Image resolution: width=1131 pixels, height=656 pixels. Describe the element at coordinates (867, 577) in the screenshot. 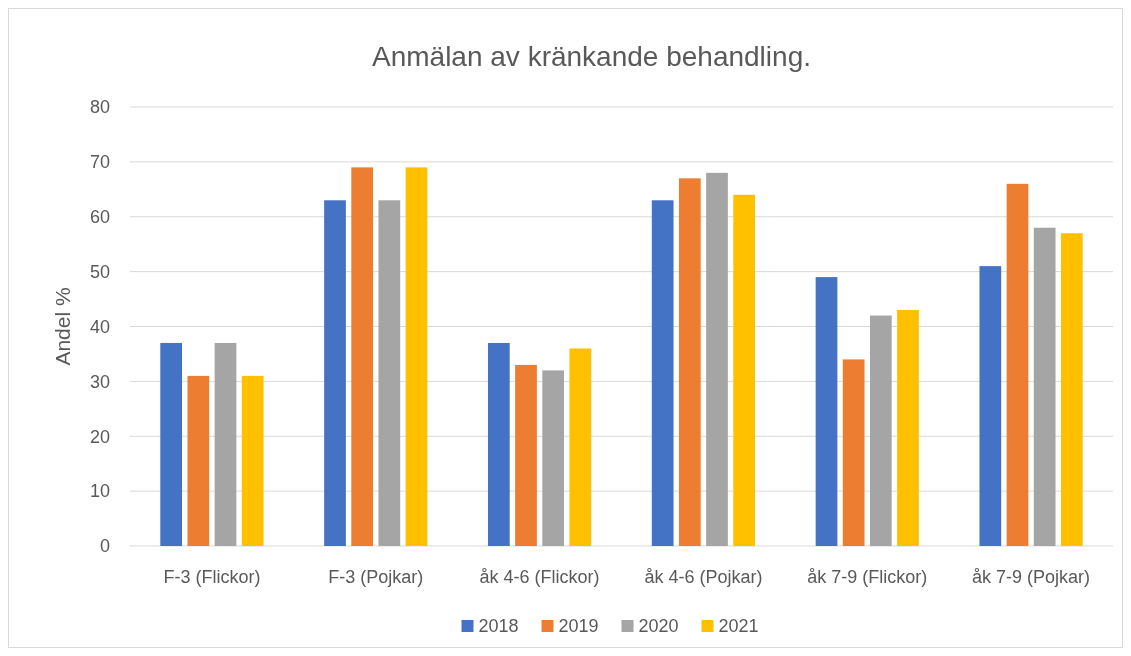

I see `x-tick-label: åk 7-9 (Flickor)` at that location.